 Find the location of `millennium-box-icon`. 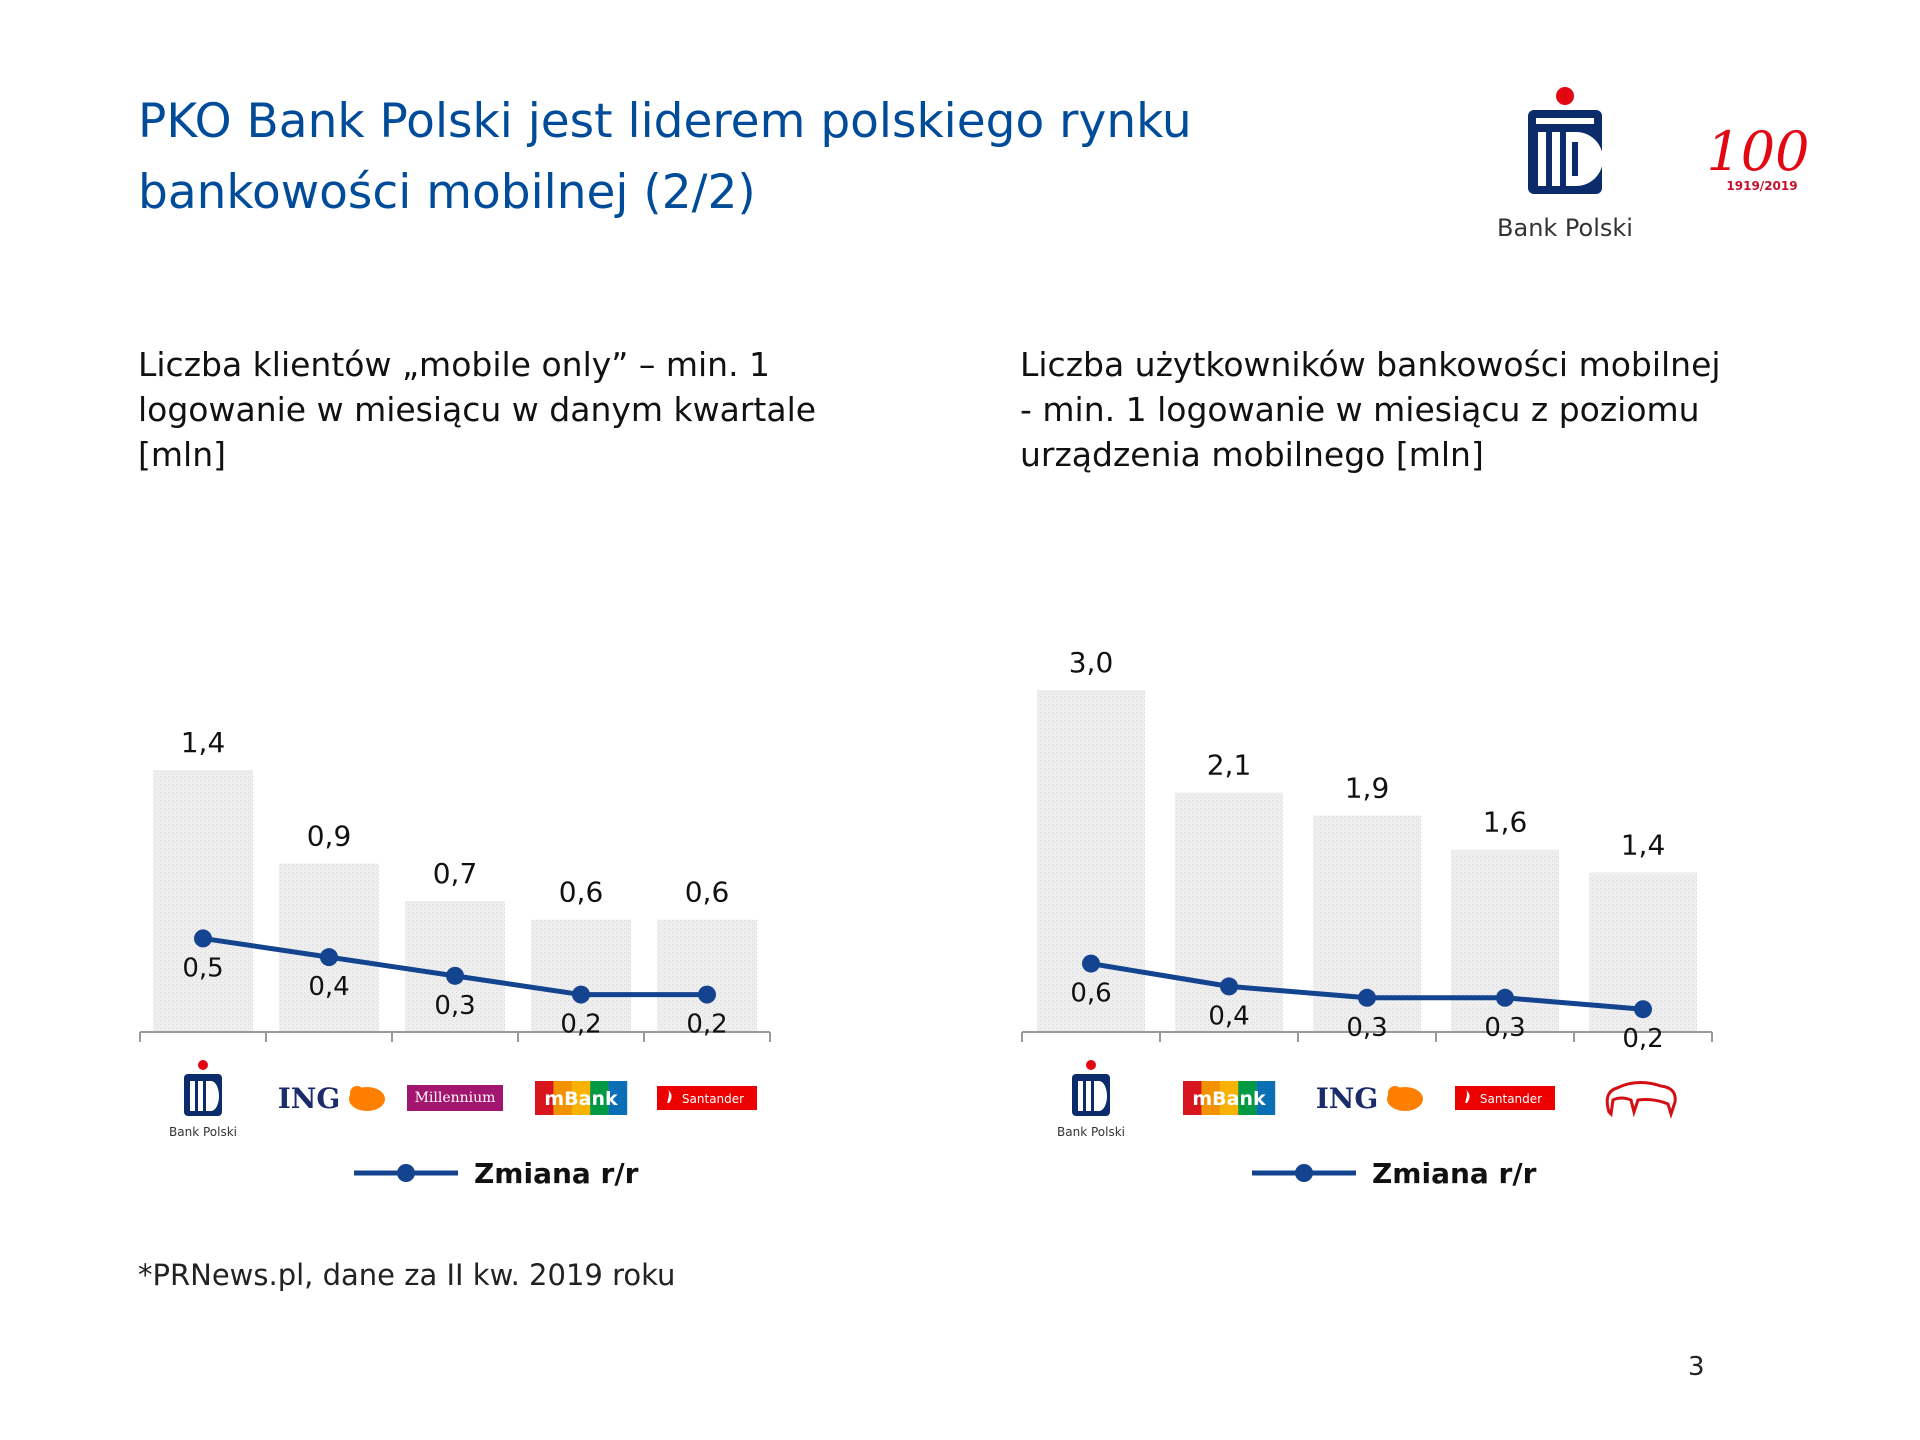

millennium-box-icon is located at coordinates (455, 1098).